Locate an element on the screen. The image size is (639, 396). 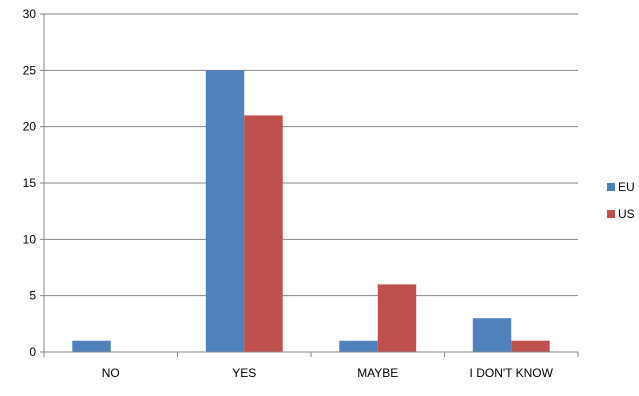
y-tick-label: 5 is located at coordinates (32, 296).